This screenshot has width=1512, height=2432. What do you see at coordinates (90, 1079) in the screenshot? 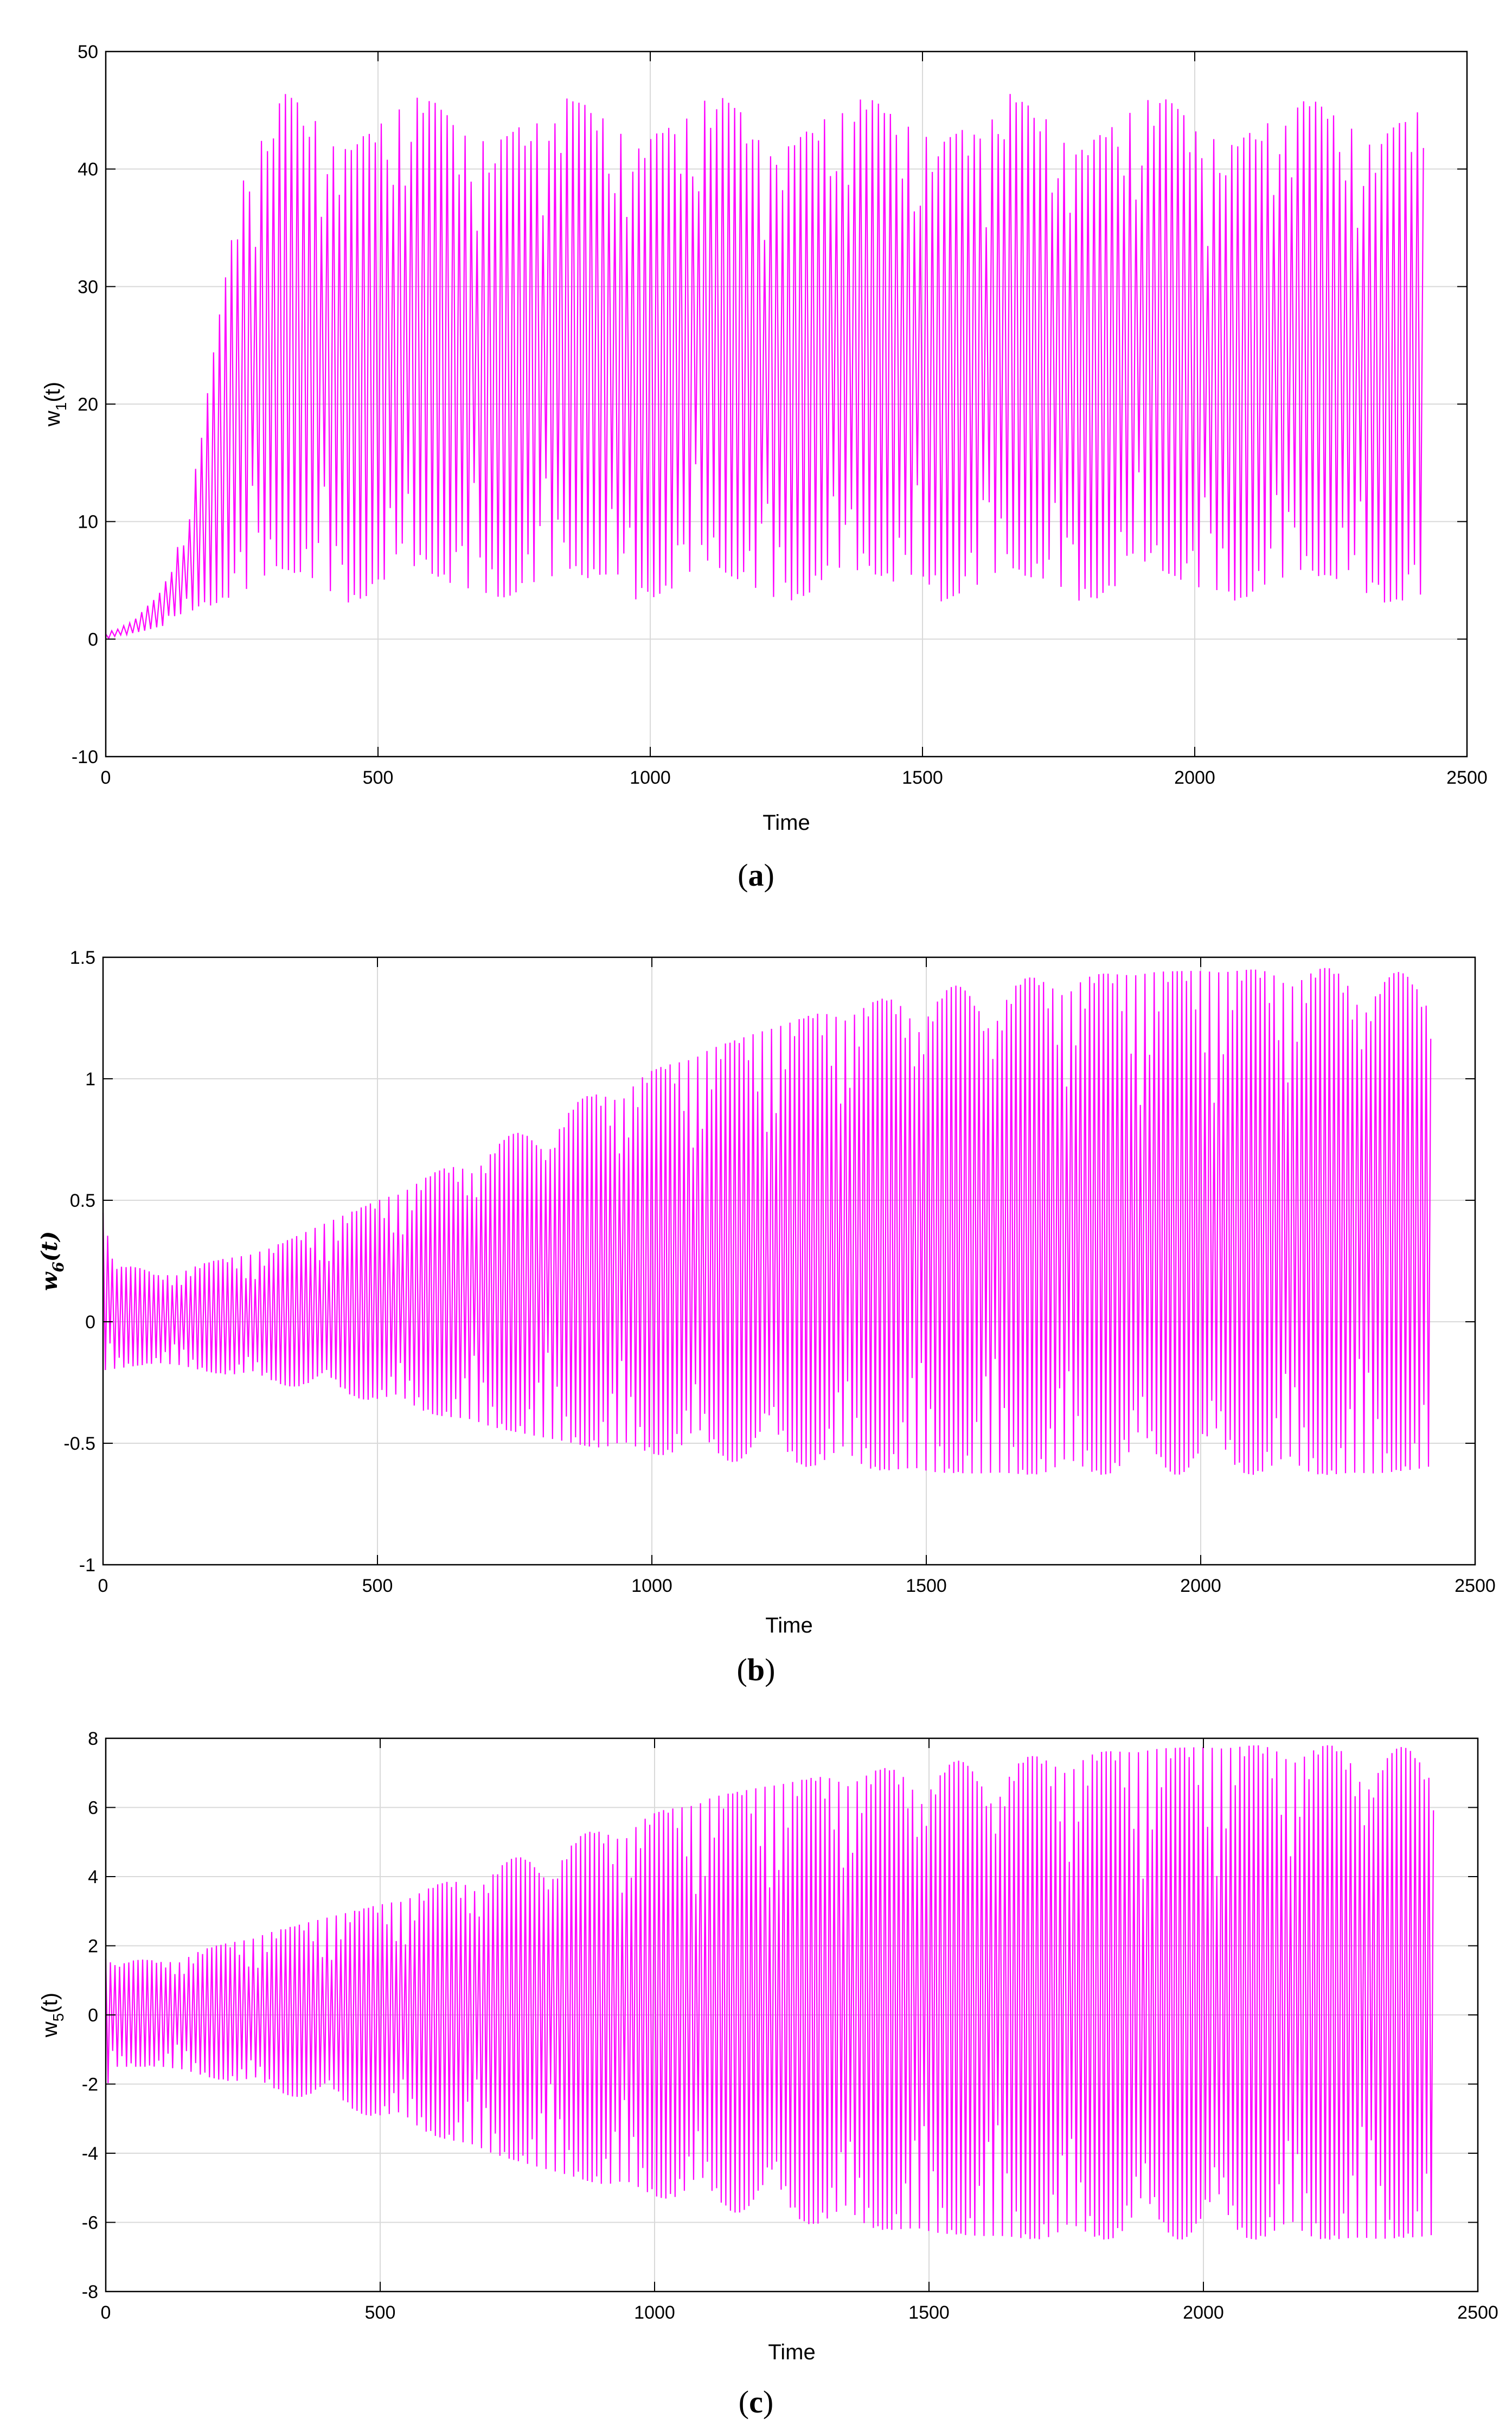
I see `y-tick-label: 1` at bounding box center [90, 1079].